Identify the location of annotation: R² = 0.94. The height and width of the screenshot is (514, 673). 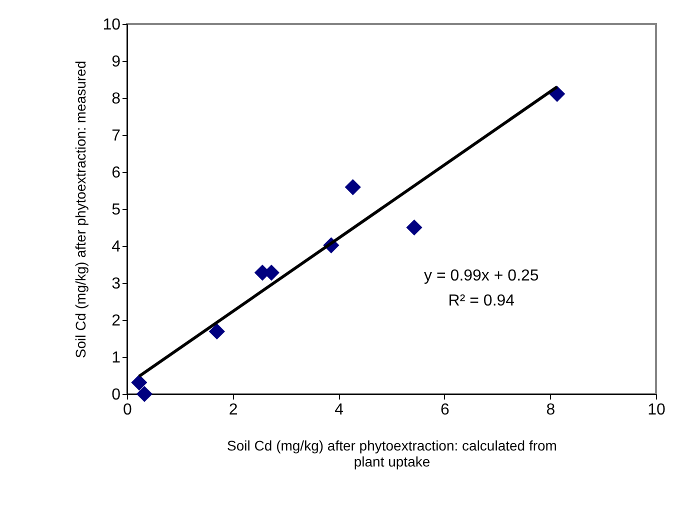
(481, 301).